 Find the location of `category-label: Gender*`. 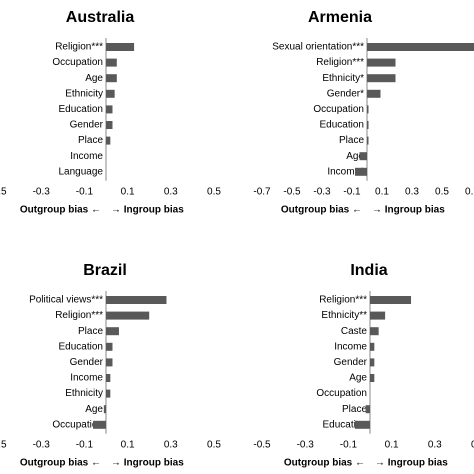

category-label: Gender* is located at coordinates (345, 93).